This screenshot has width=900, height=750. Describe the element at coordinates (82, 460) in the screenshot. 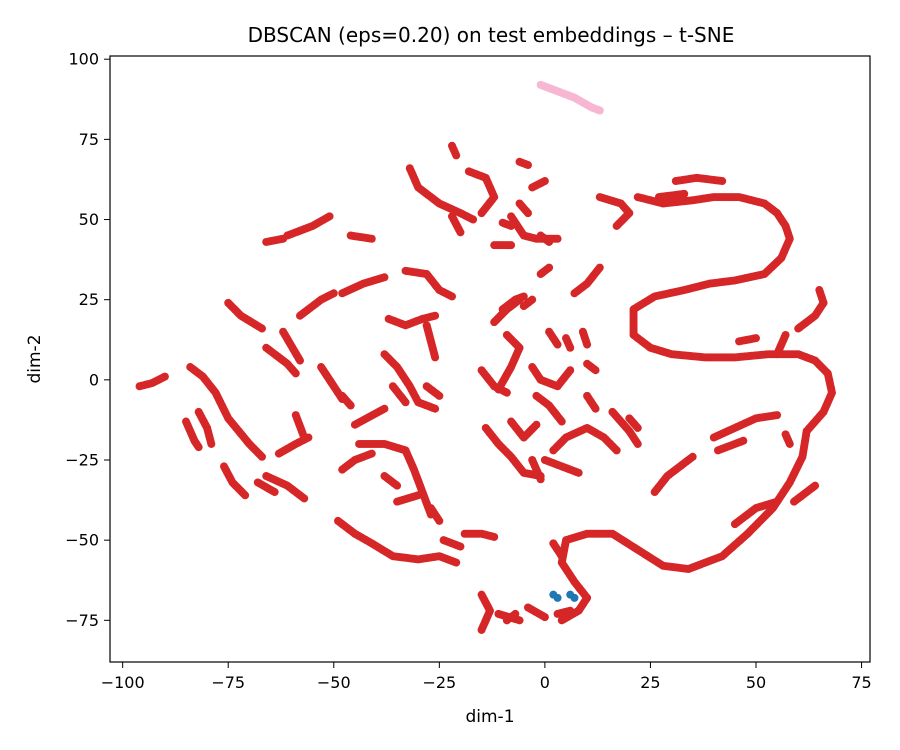

I see `y-tick-label: −25` at that location.